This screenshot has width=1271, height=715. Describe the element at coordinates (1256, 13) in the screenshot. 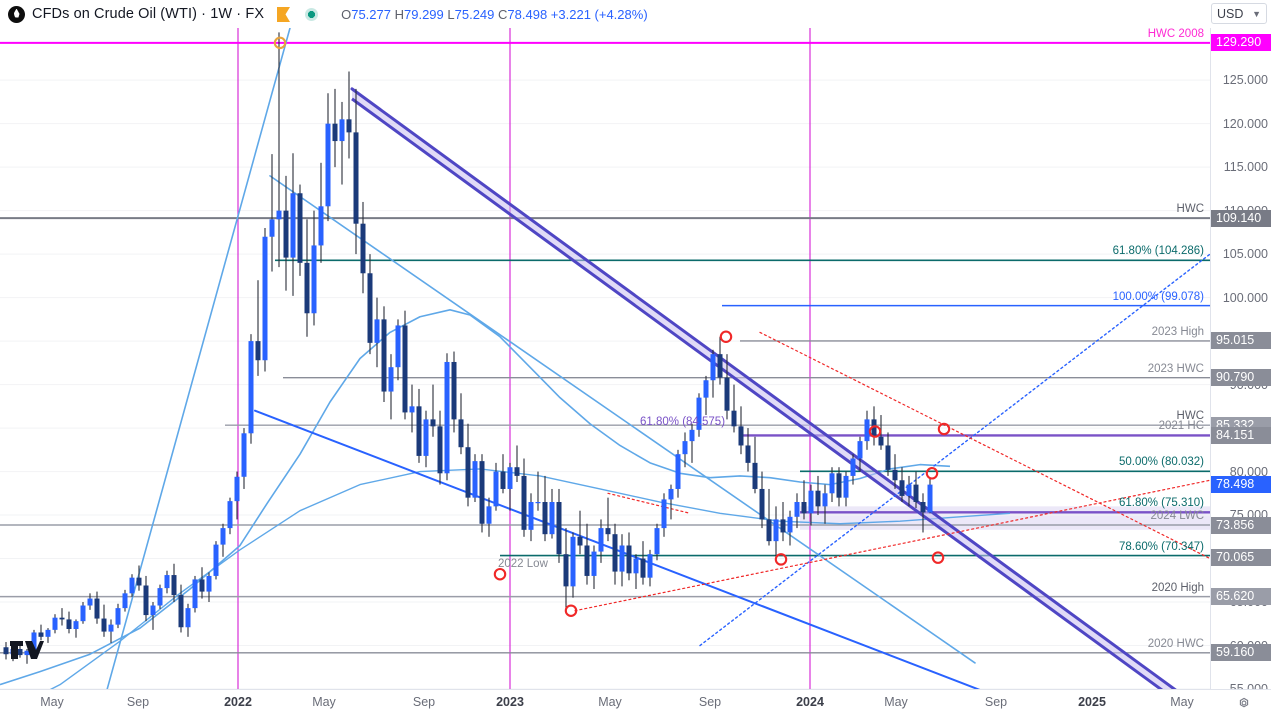

I see `chevron-down-icon: ▼` at that location.